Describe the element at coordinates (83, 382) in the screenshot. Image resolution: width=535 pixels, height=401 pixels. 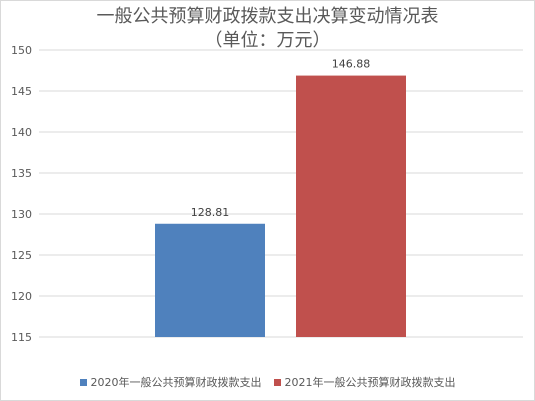
I see `legend-swatch-2020` at that location.